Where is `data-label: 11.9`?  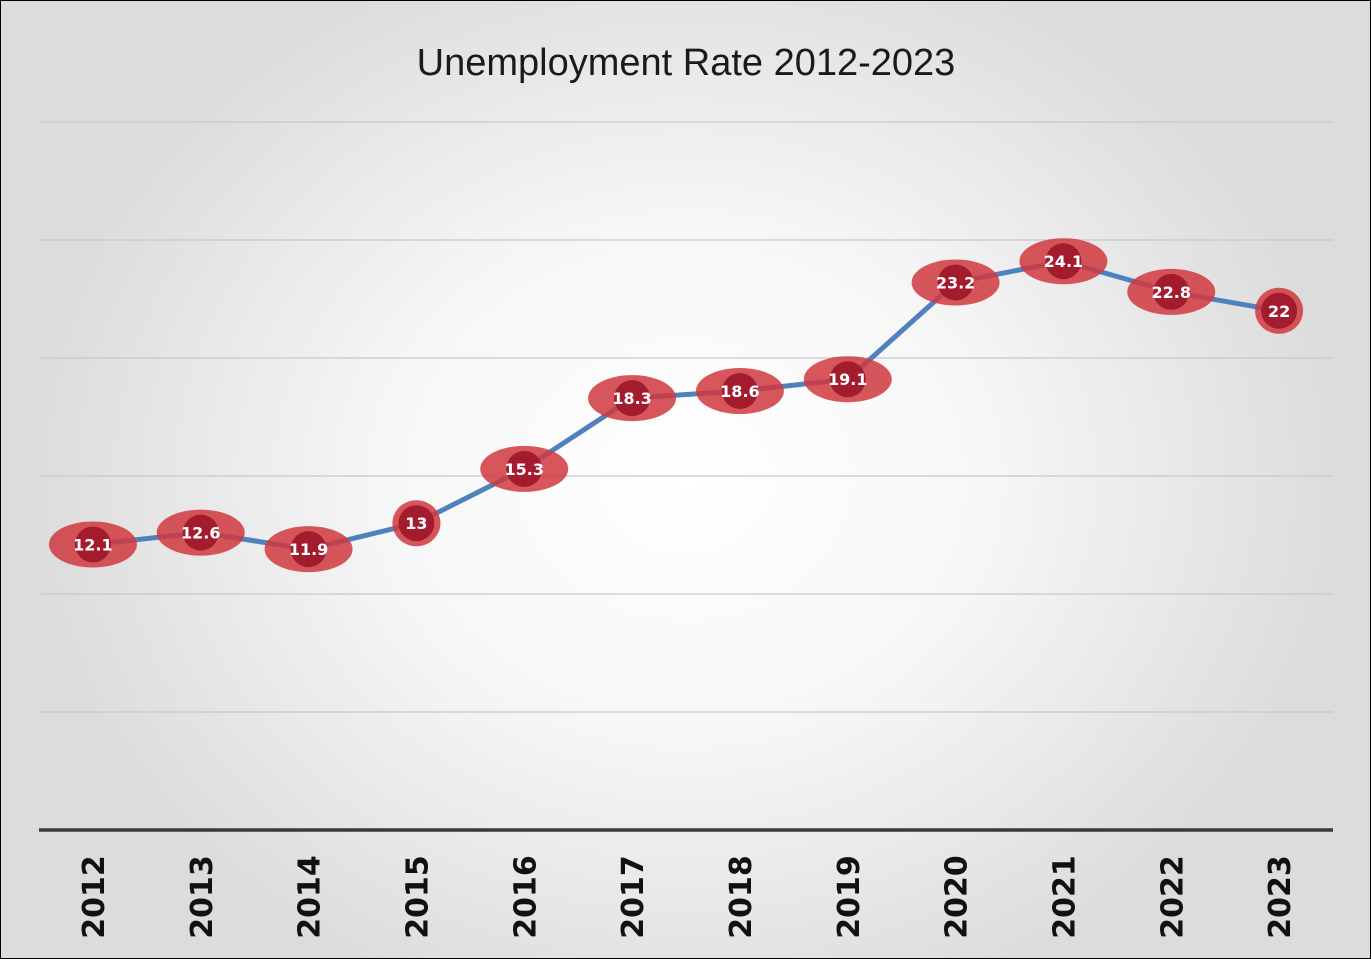 data-label: 11.9 is located at coordinates (308, 549).